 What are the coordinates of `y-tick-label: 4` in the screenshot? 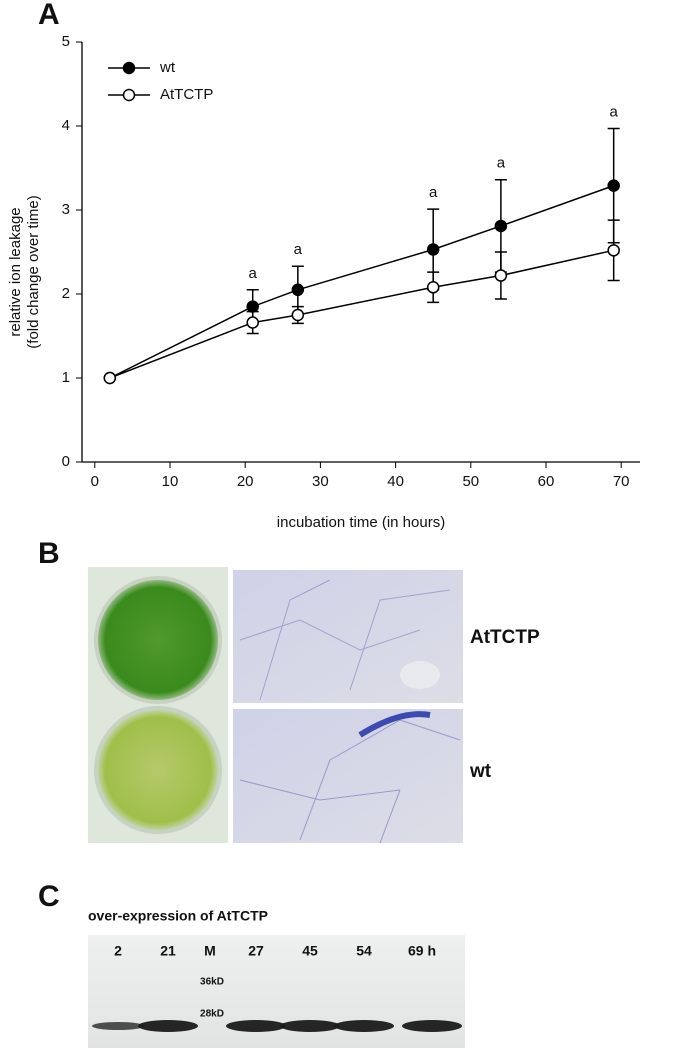 It's located at (66, 125).